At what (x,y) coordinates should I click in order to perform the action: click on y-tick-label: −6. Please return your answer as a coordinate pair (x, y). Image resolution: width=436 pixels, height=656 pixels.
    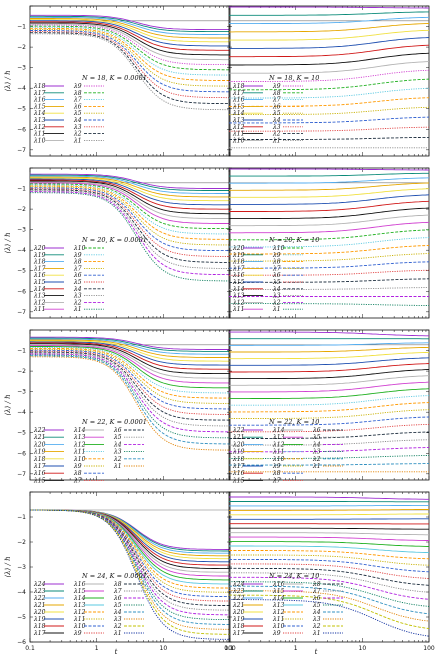
    Looking at the image, I should click on (21, 453).